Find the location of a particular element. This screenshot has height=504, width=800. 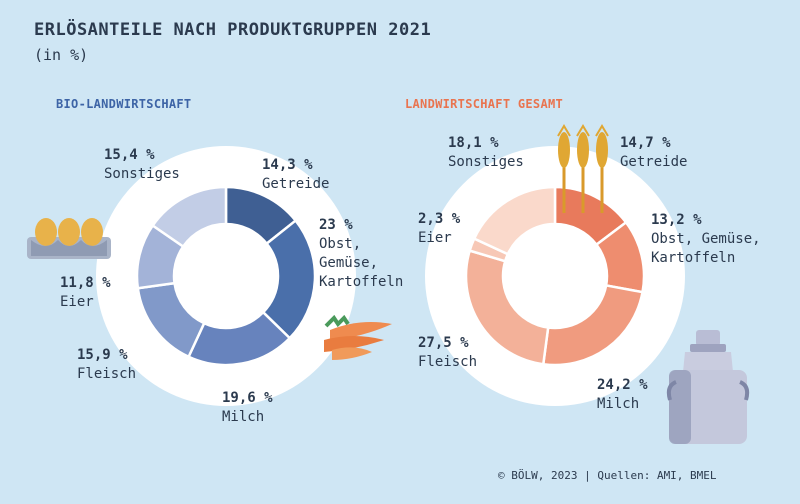

donut-bio is located at coordinates (226, 276).